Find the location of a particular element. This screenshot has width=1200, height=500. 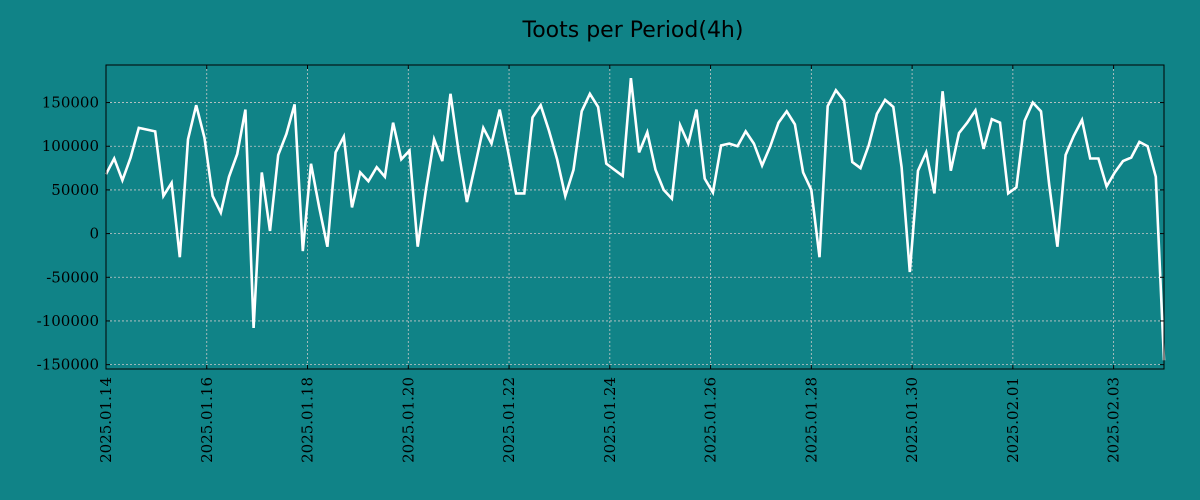

x-tick-label: 2025.01.18 is located at coordinates (308, 420).